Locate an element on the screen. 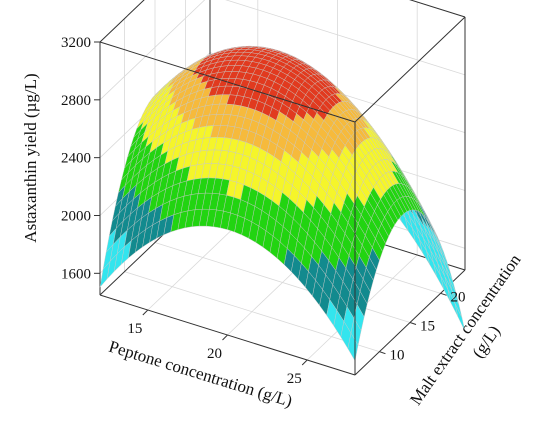 Image resolution: width=550 pixels, height=430 pixels. y-tick-label: 10 is located at coordinates (396, 356).